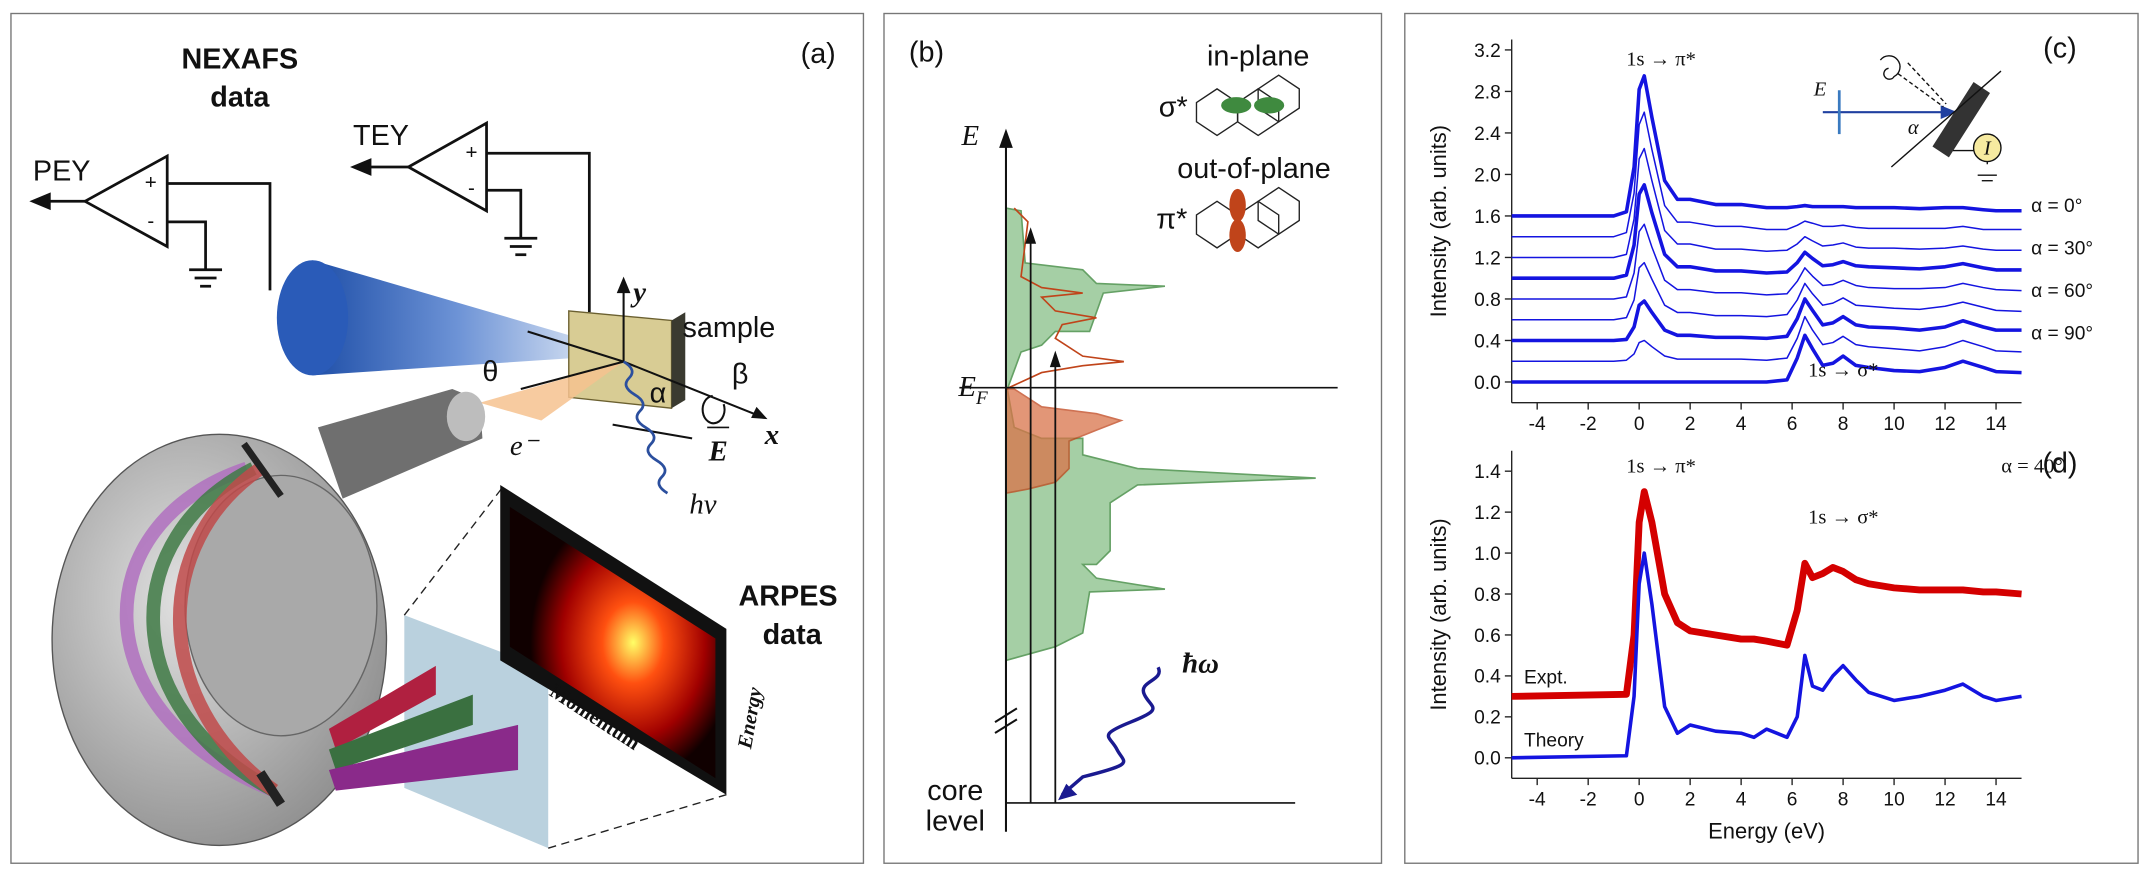 The image size is (2149, 874). Describe the element at coordinates (1554, 741) in the screenshot. I see `series-label: Theory` at that location.